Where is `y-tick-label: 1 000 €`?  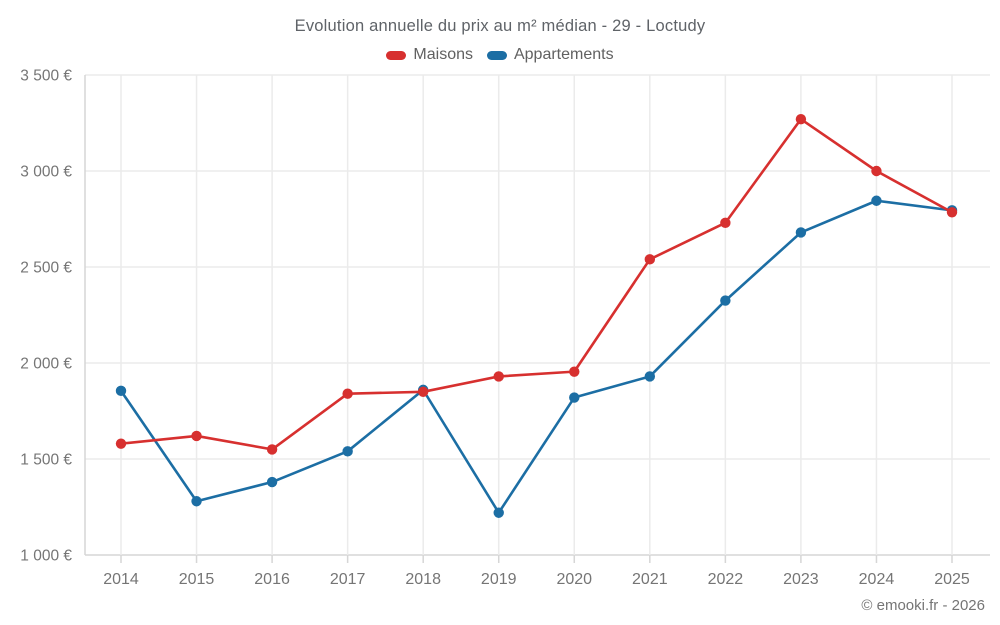
y-tick-label: 1 000 € is located at coordinates (46, 556).